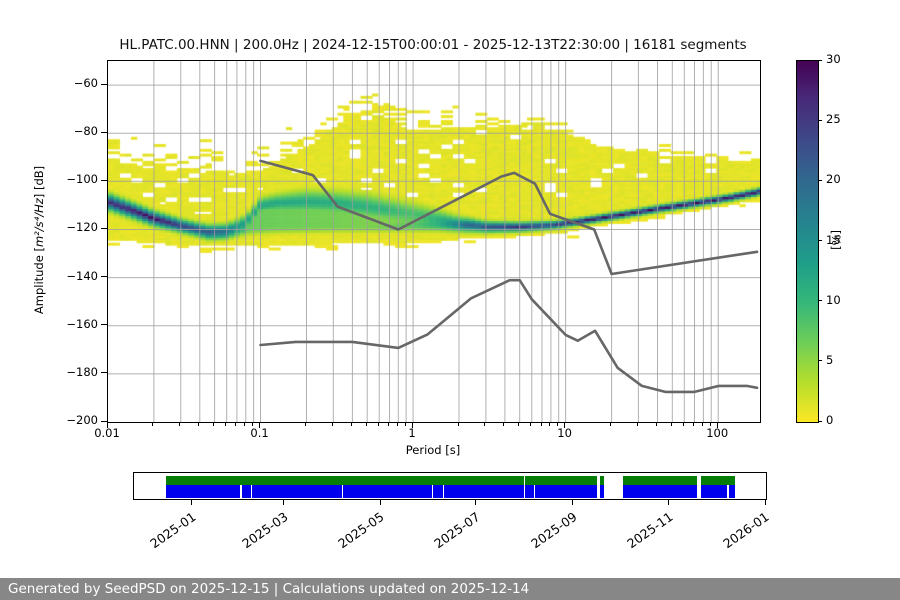  I want to click on colorbar-tick-label: 20, so click(833, 179).